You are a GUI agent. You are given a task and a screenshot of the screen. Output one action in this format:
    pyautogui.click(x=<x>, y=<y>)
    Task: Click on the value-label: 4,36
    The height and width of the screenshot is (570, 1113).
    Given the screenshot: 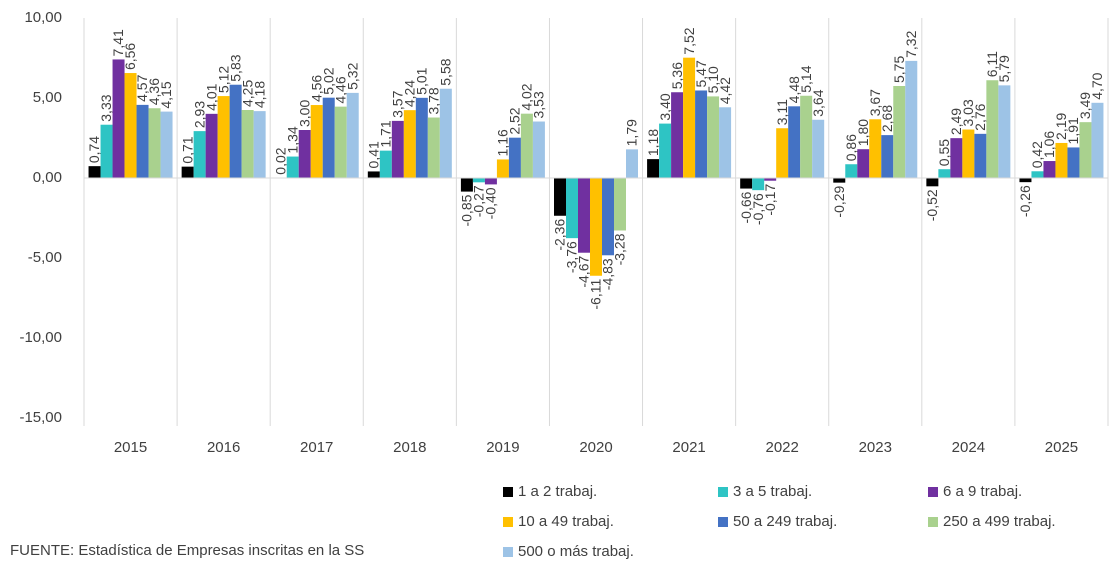 What is the action you would take?
    pyautogui.click(x=154, y=91)
    